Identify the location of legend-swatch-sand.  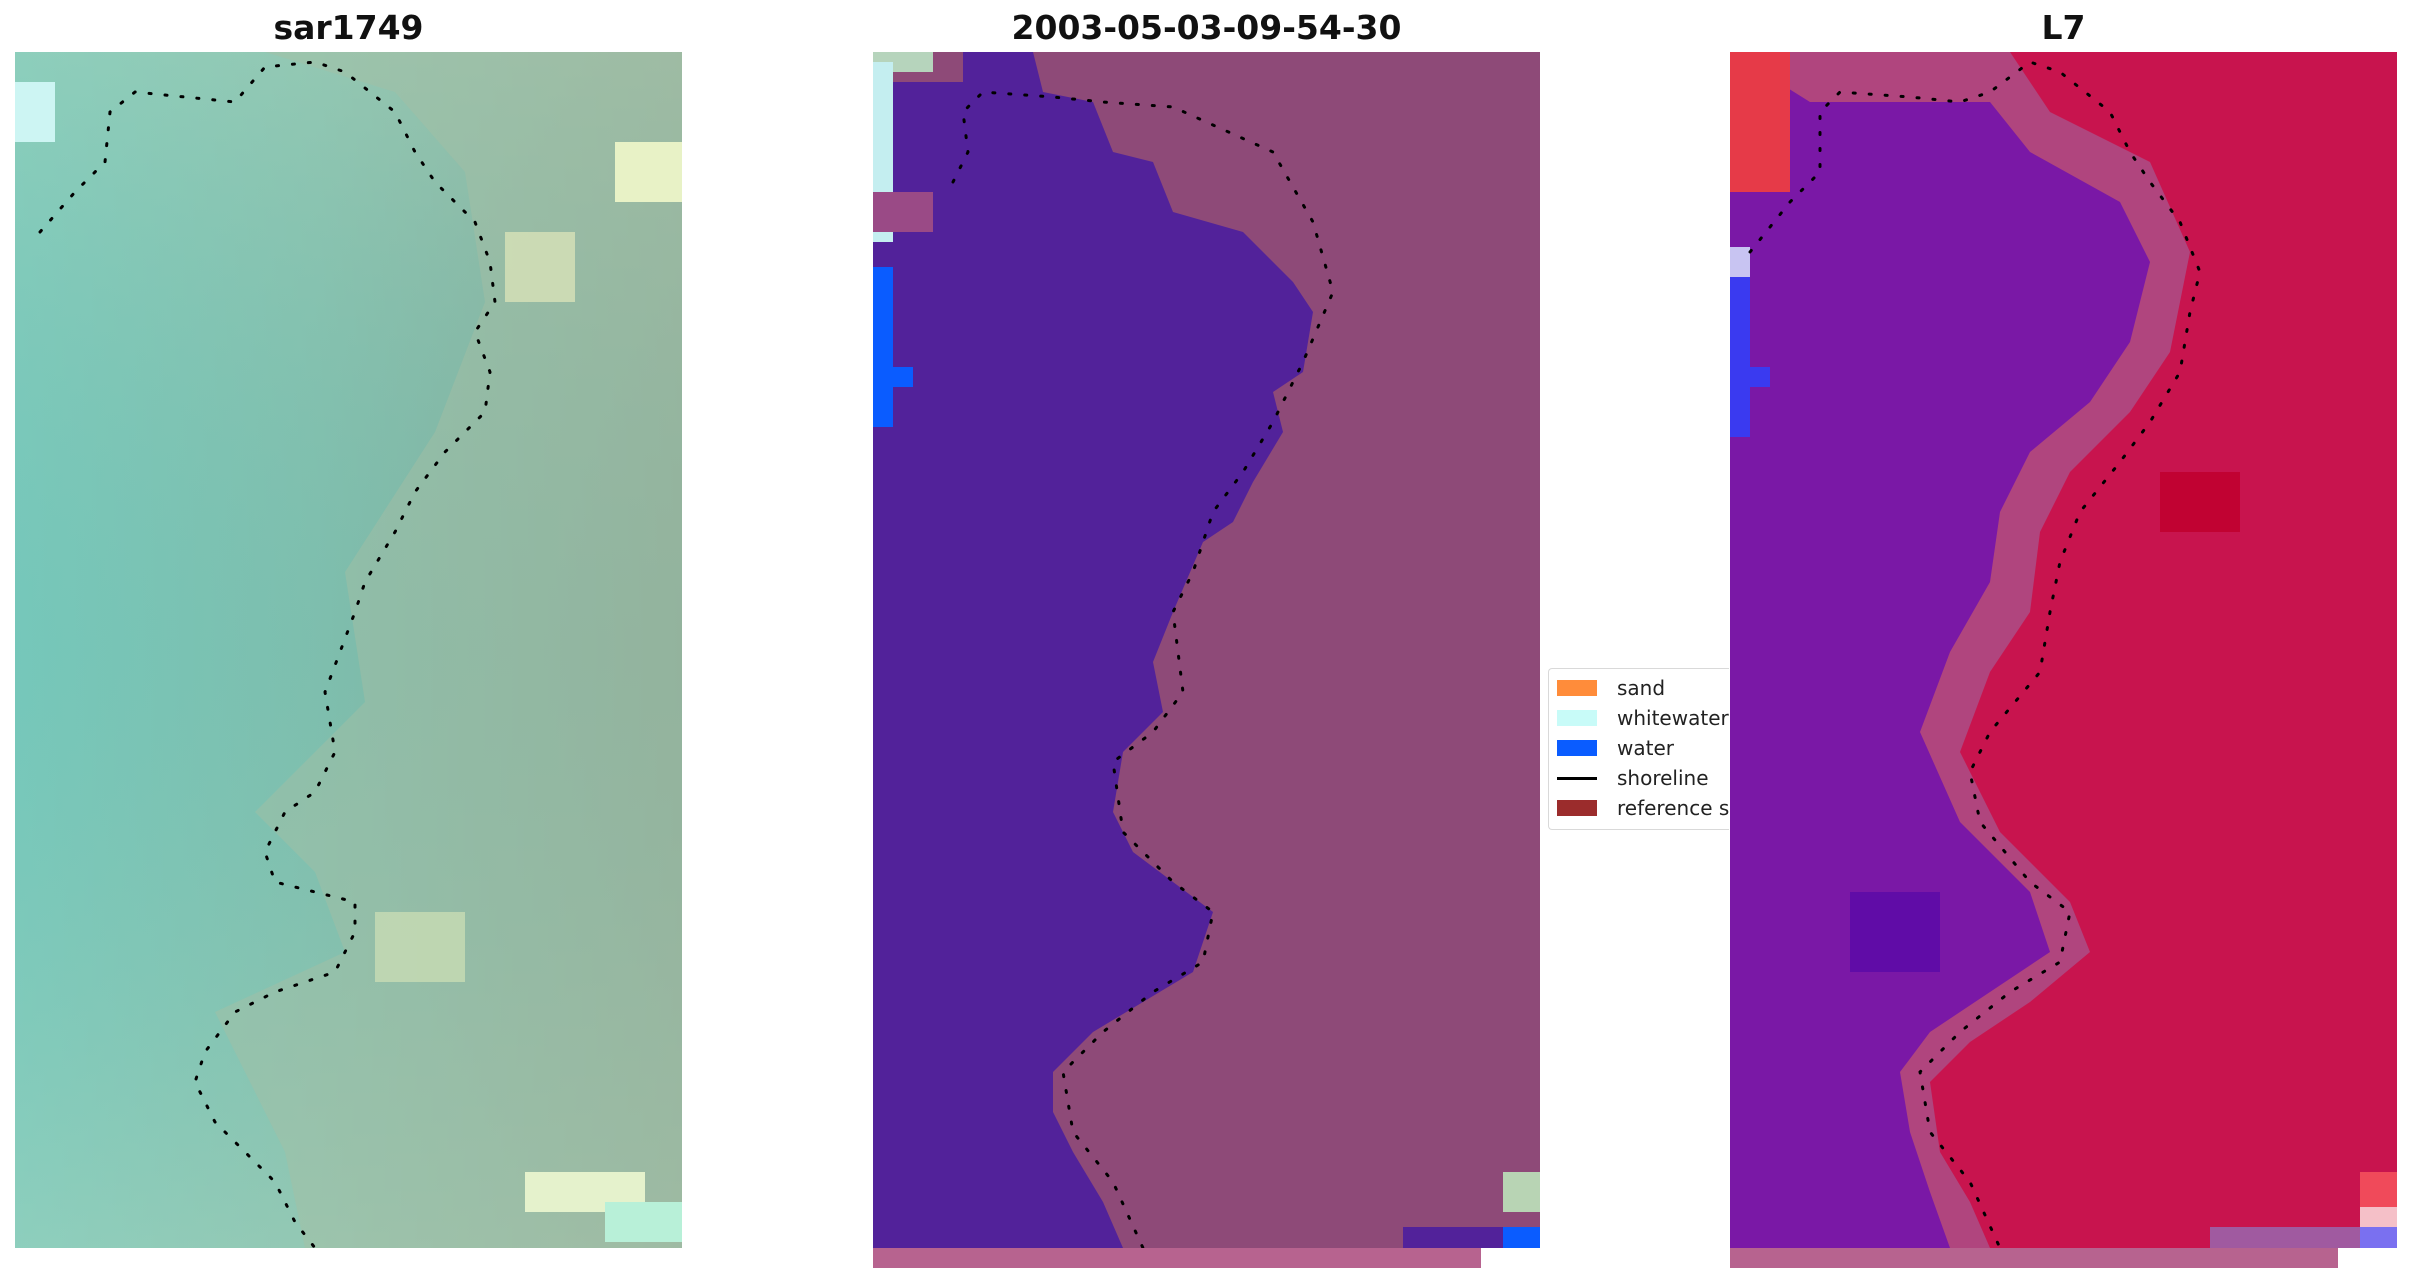
(1577, 688).